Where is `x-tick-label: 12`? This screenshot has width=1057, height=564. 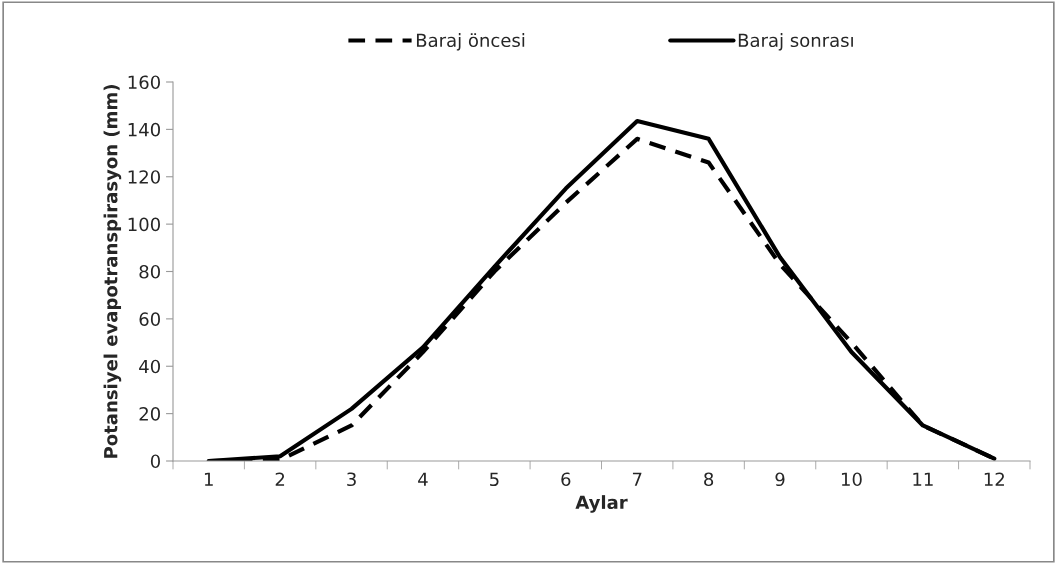
x-tick-label: 12 is located at coordinates (994, 479).